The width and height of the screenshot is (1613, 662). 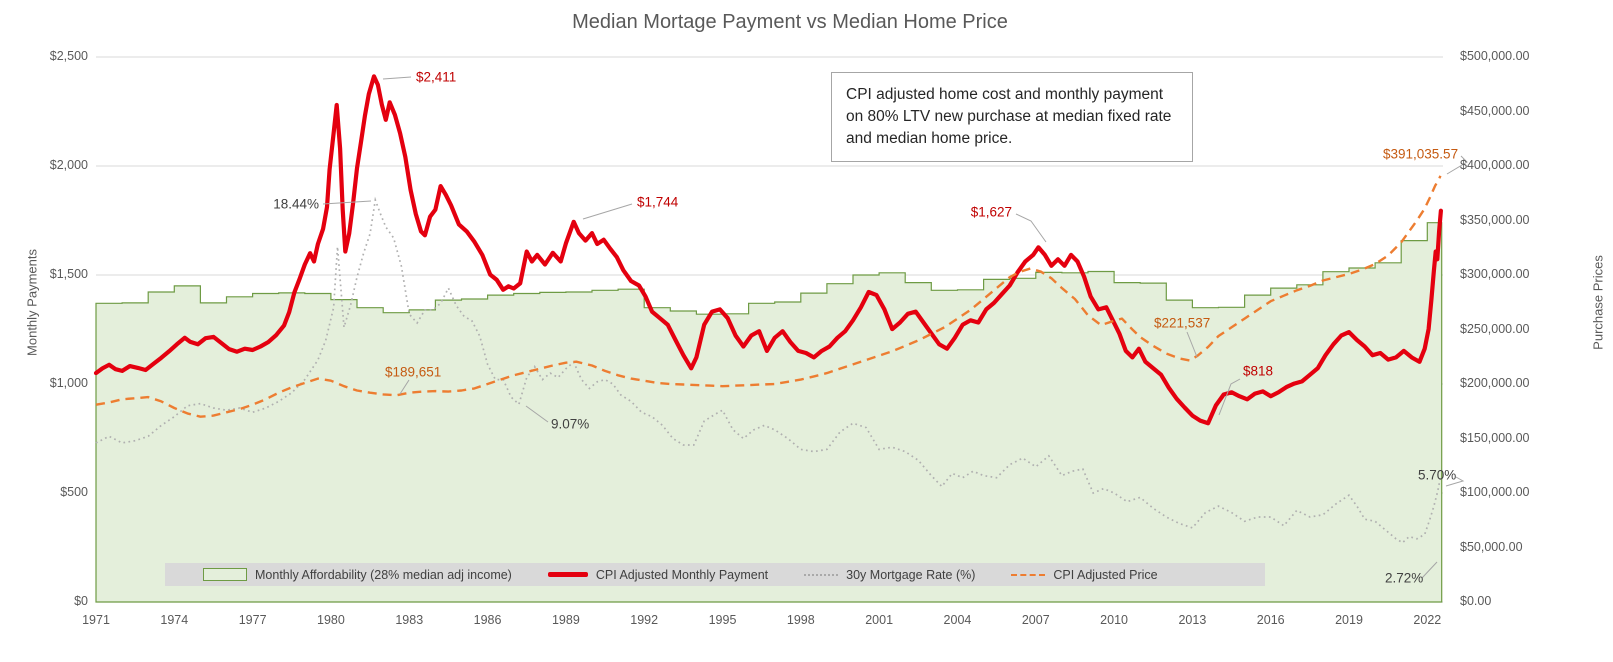 I want to click on right-tick-label: $300,000.00, so click(x=1495, y=274).